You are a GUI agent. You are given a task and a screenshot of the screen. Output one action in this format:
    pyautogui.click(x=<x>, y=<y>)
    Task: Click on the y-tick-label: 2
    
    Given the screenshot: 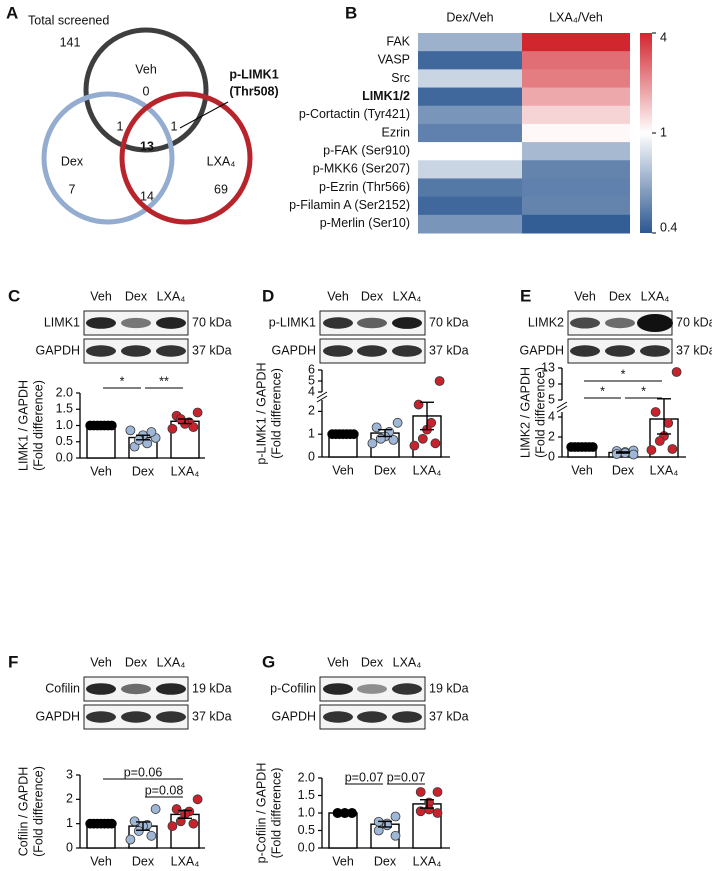 What is the action you would take?
    pyautogui.click(x=311, y=411)
    